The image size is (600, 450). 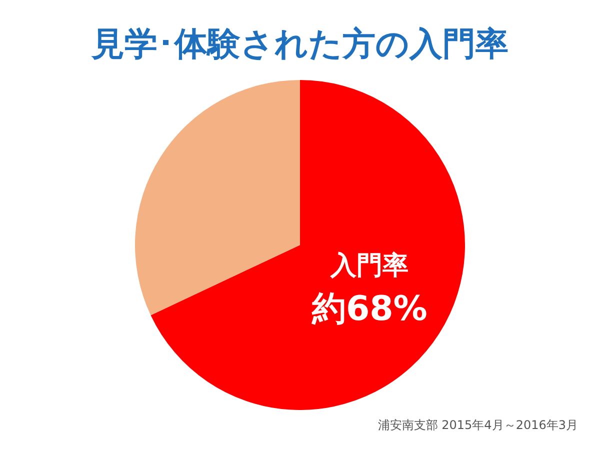 What do you see at coordinates (369, 265) in the screenshot?
I see `slice-label: 入門率` at bounding box center [369, 265].